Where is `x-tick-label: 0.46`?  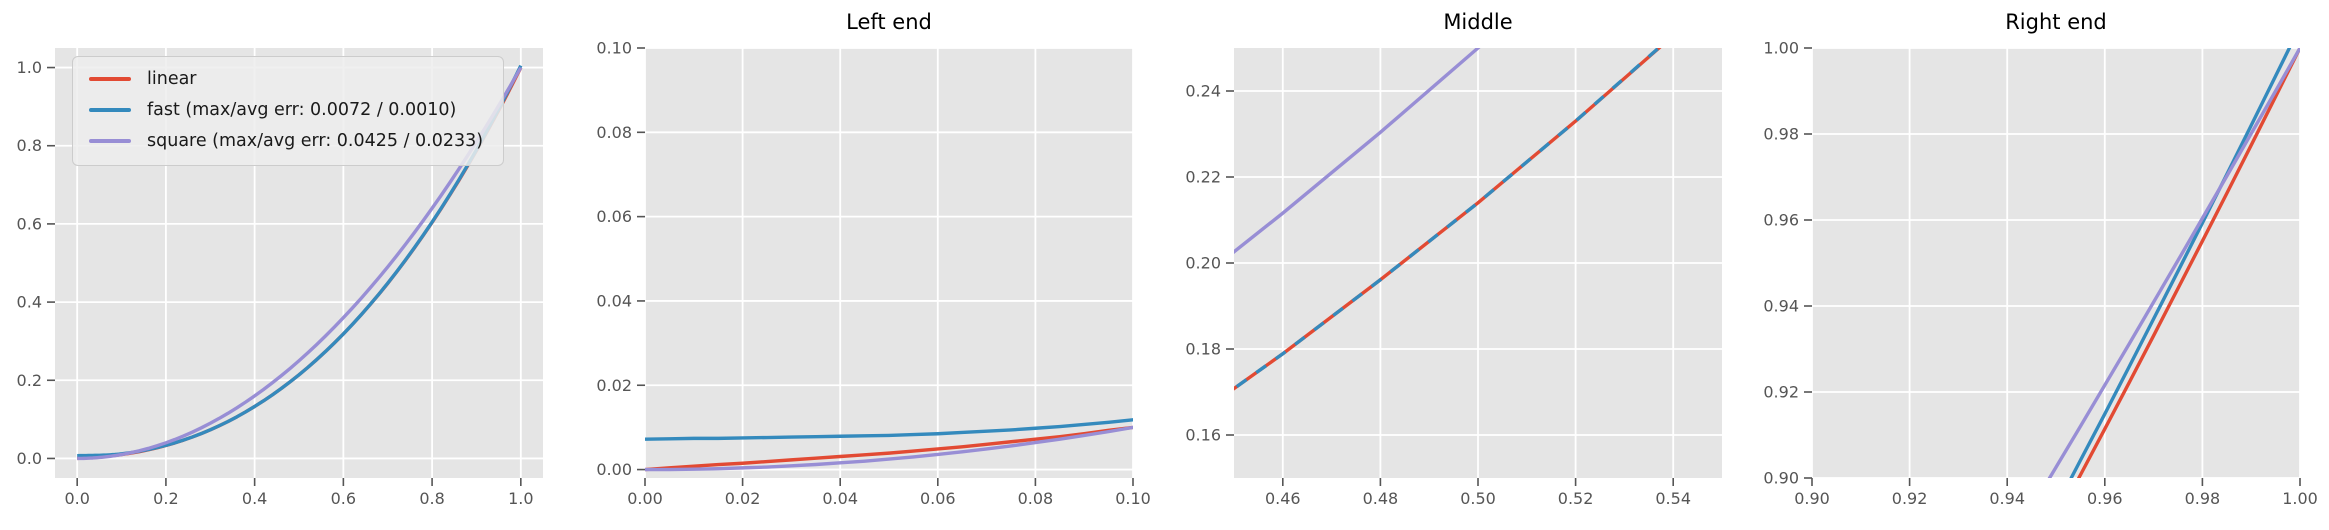 x-tick-label: 0.46 is located at coordinates (1283, 498).